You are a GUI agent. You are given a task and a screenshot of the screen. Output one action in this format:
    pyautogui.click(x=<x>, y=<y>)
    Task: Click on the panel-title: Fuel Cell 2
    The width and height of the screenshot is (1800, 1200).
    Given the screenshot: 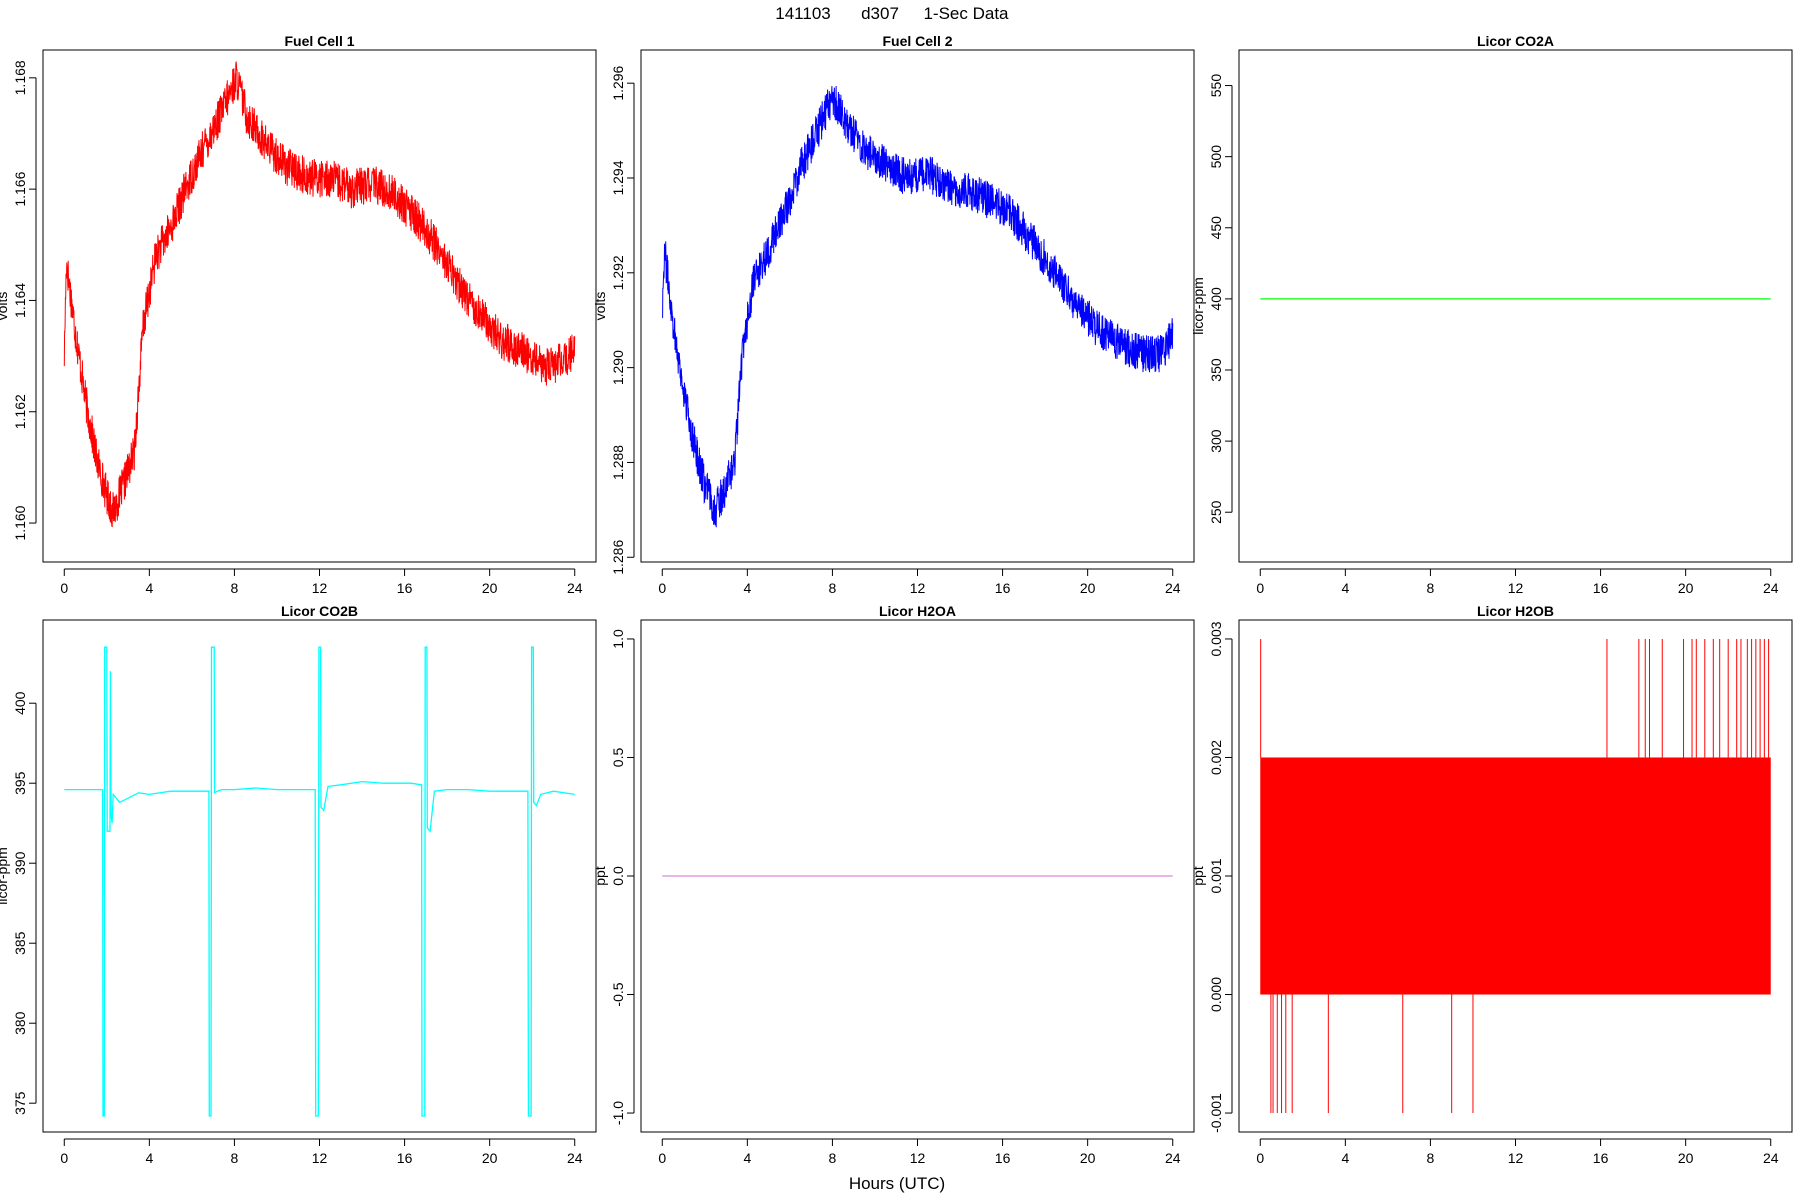 What is the action you would take?
    pyautogui.click(x=917, y=41)
    